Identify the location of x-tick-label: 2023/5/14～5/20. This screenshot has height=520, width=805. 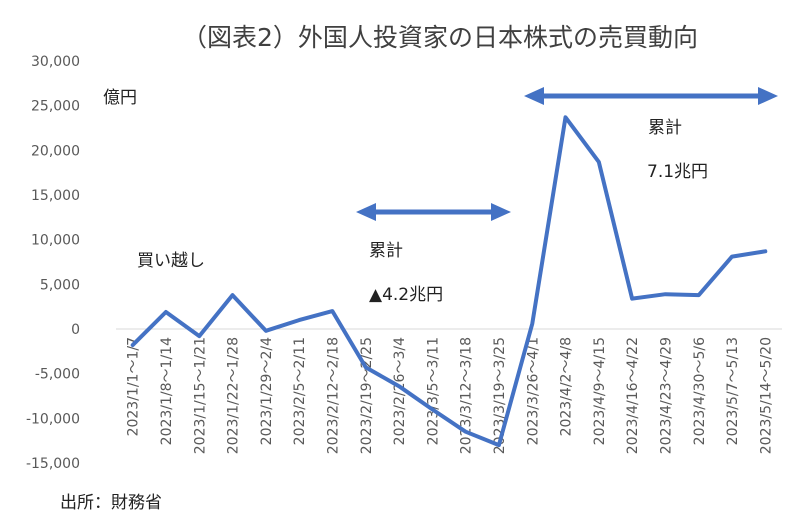
(766, 395).